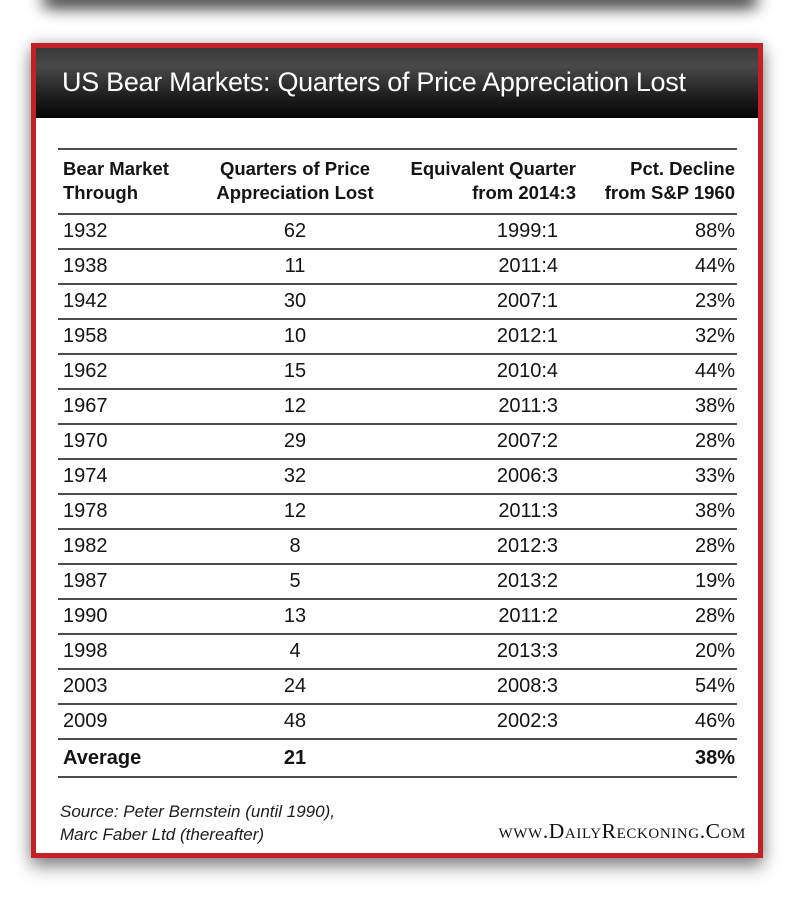 This screenshot has height=900, width=800. Describe the element at coordinates (295, 721) in the screenshot. I see `cell-quarters-lost: 48` at that location.